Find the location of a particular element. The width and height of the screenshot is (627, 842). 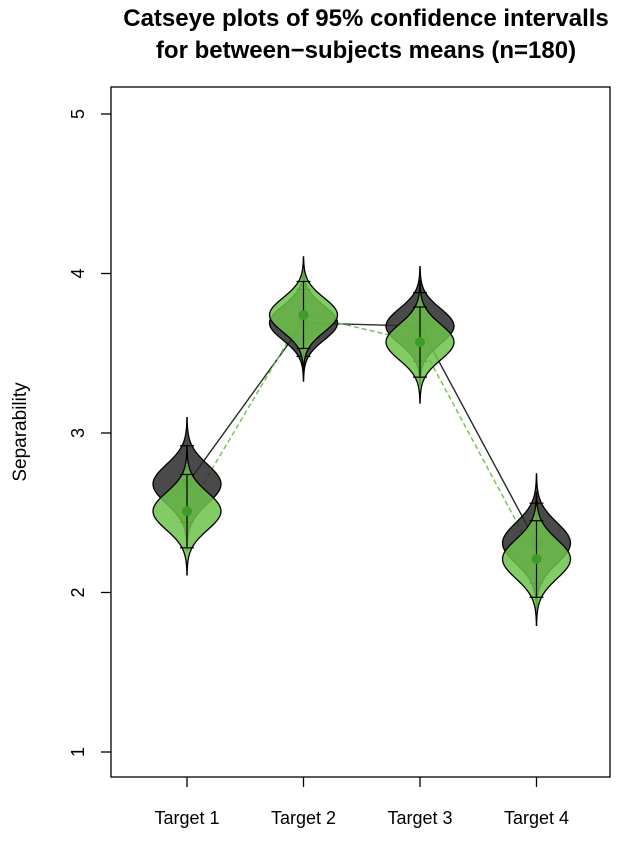

x-tick-label-4: Target 4 is located at coordinates (536, 818).